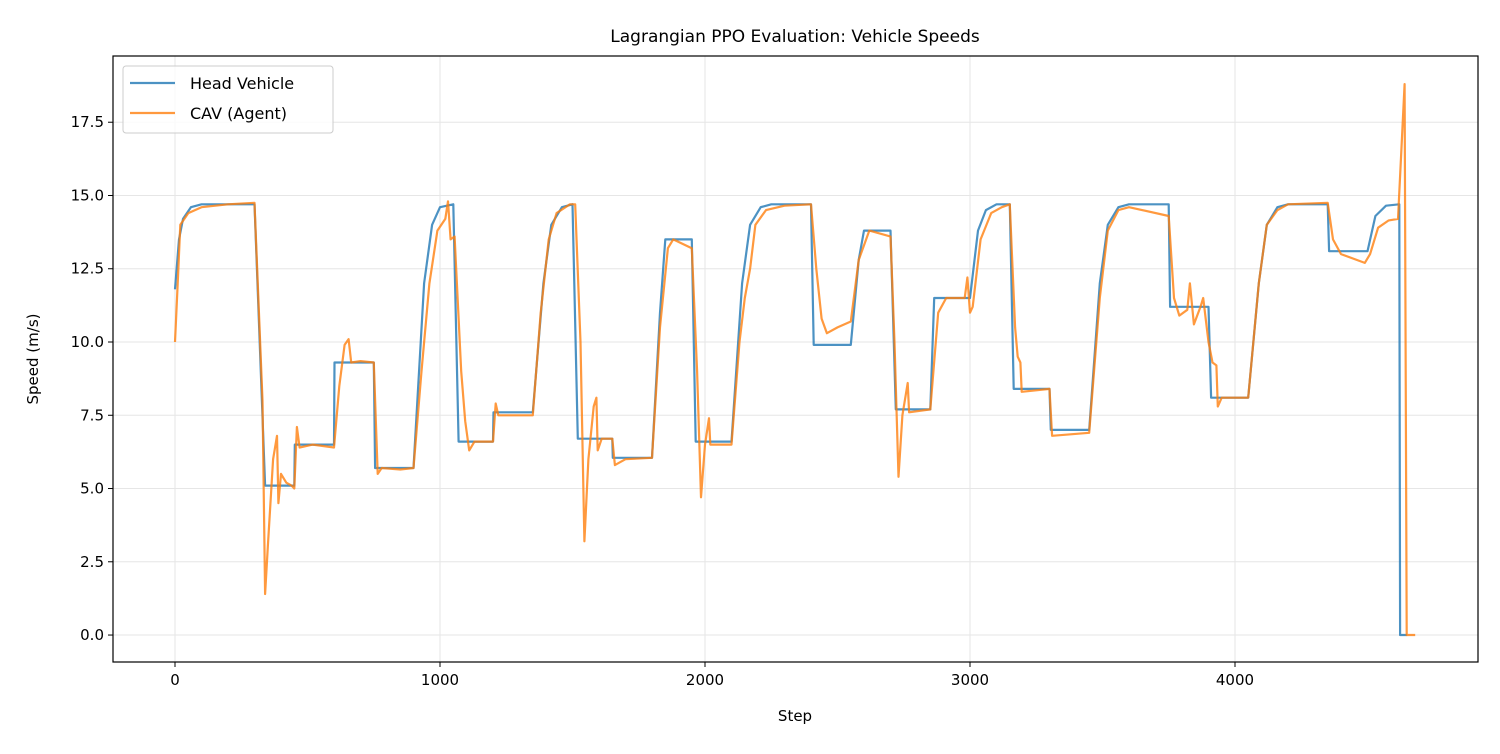  Describe the element at coordinates (92, 562) in the screenshot. I see `y-tick-label: 2.5` at that location.